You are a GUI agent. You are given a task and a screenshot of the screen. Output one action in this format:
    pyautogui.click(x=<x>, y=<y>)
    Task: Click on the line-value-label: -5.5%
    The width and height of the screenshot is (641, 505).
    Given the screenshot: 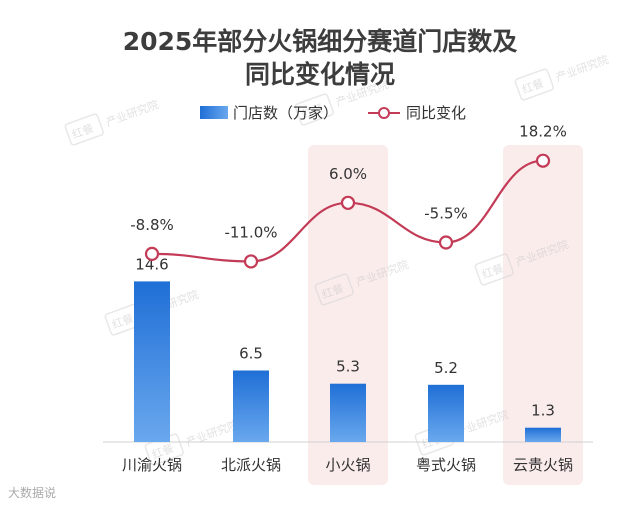 What is the action you would take?
    pyautogui.click(x=446, y=213)
    